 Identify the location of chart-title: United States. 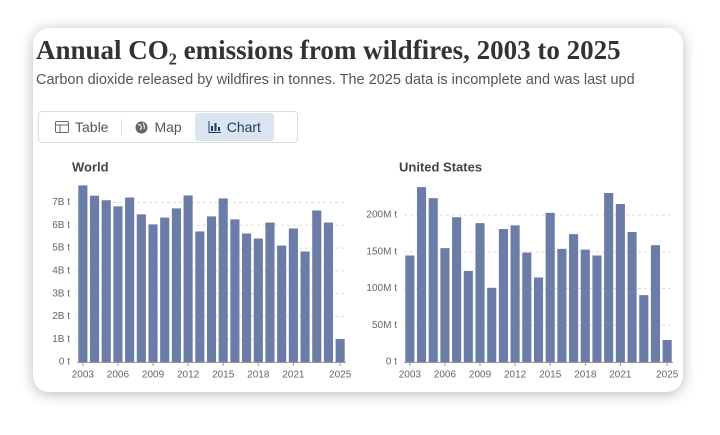
(440, 166).